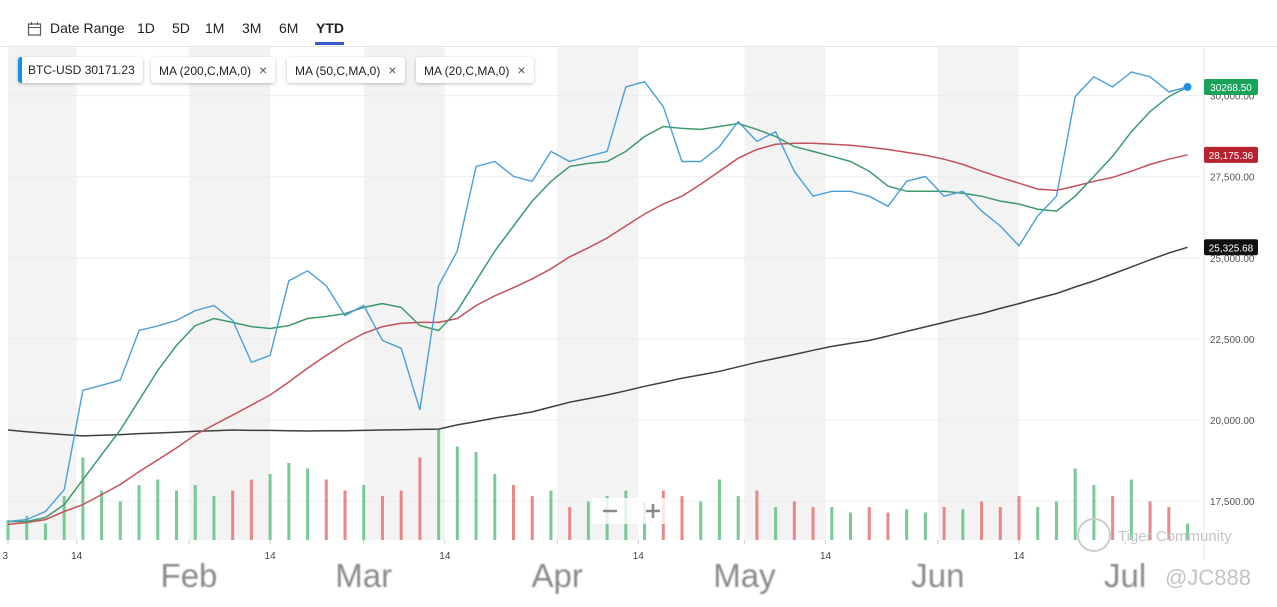 The height and width of the screenshot is (607, 1277). What do you see at coordinates (181, 28) in the screenshot?
I see `range-button: 5D` at bounding box center [181, 28].